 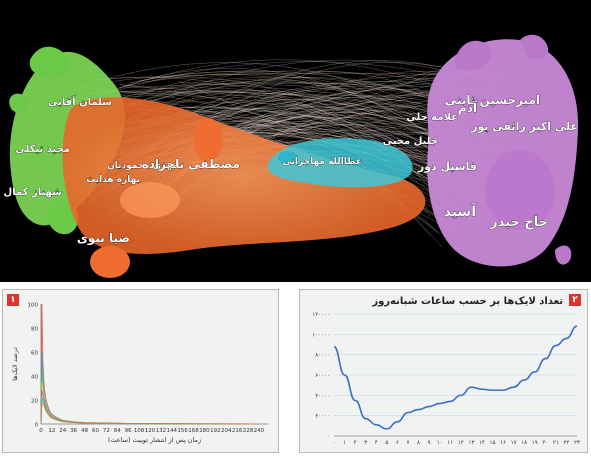 What do you see at coordinates (344, 443) in the screenshot?
I see `x-tick-label: ۱` at bounding box center [344, 443].